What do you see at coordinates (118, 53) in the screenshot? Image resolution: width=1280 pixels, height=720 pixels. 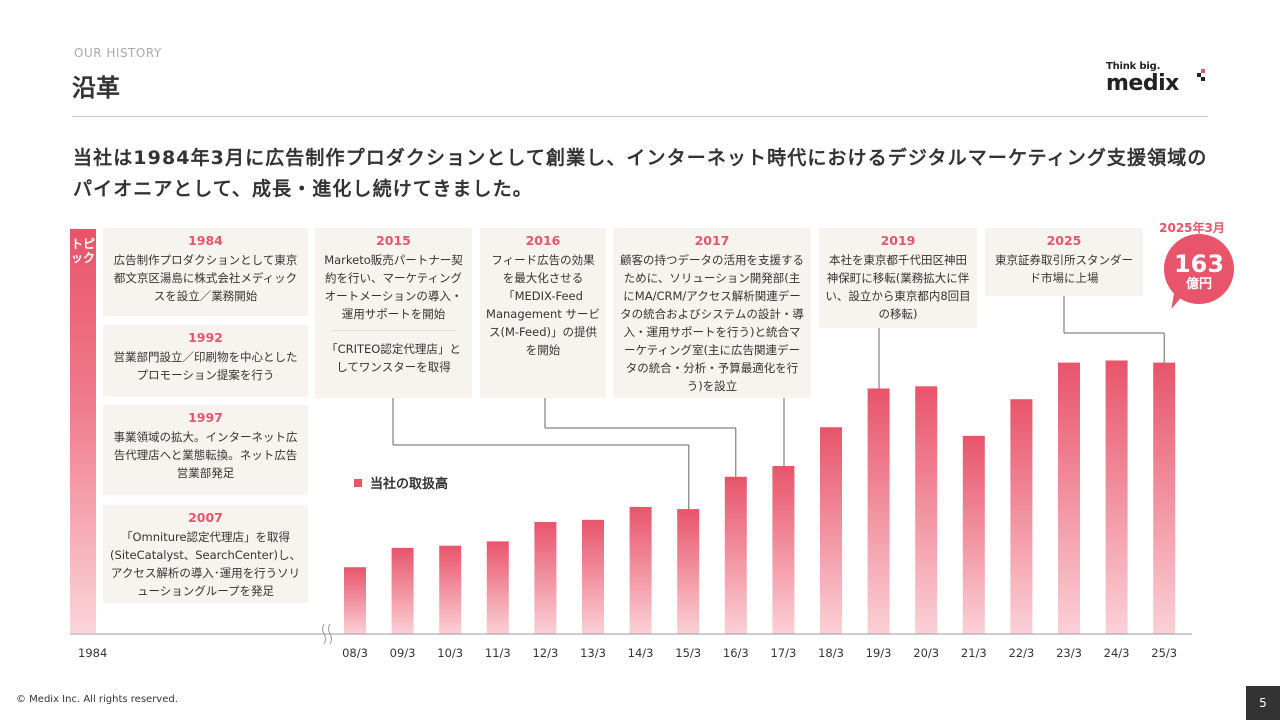 I see `section-eyebrow: OUR HISTORY` at bounding box center [118, 53].